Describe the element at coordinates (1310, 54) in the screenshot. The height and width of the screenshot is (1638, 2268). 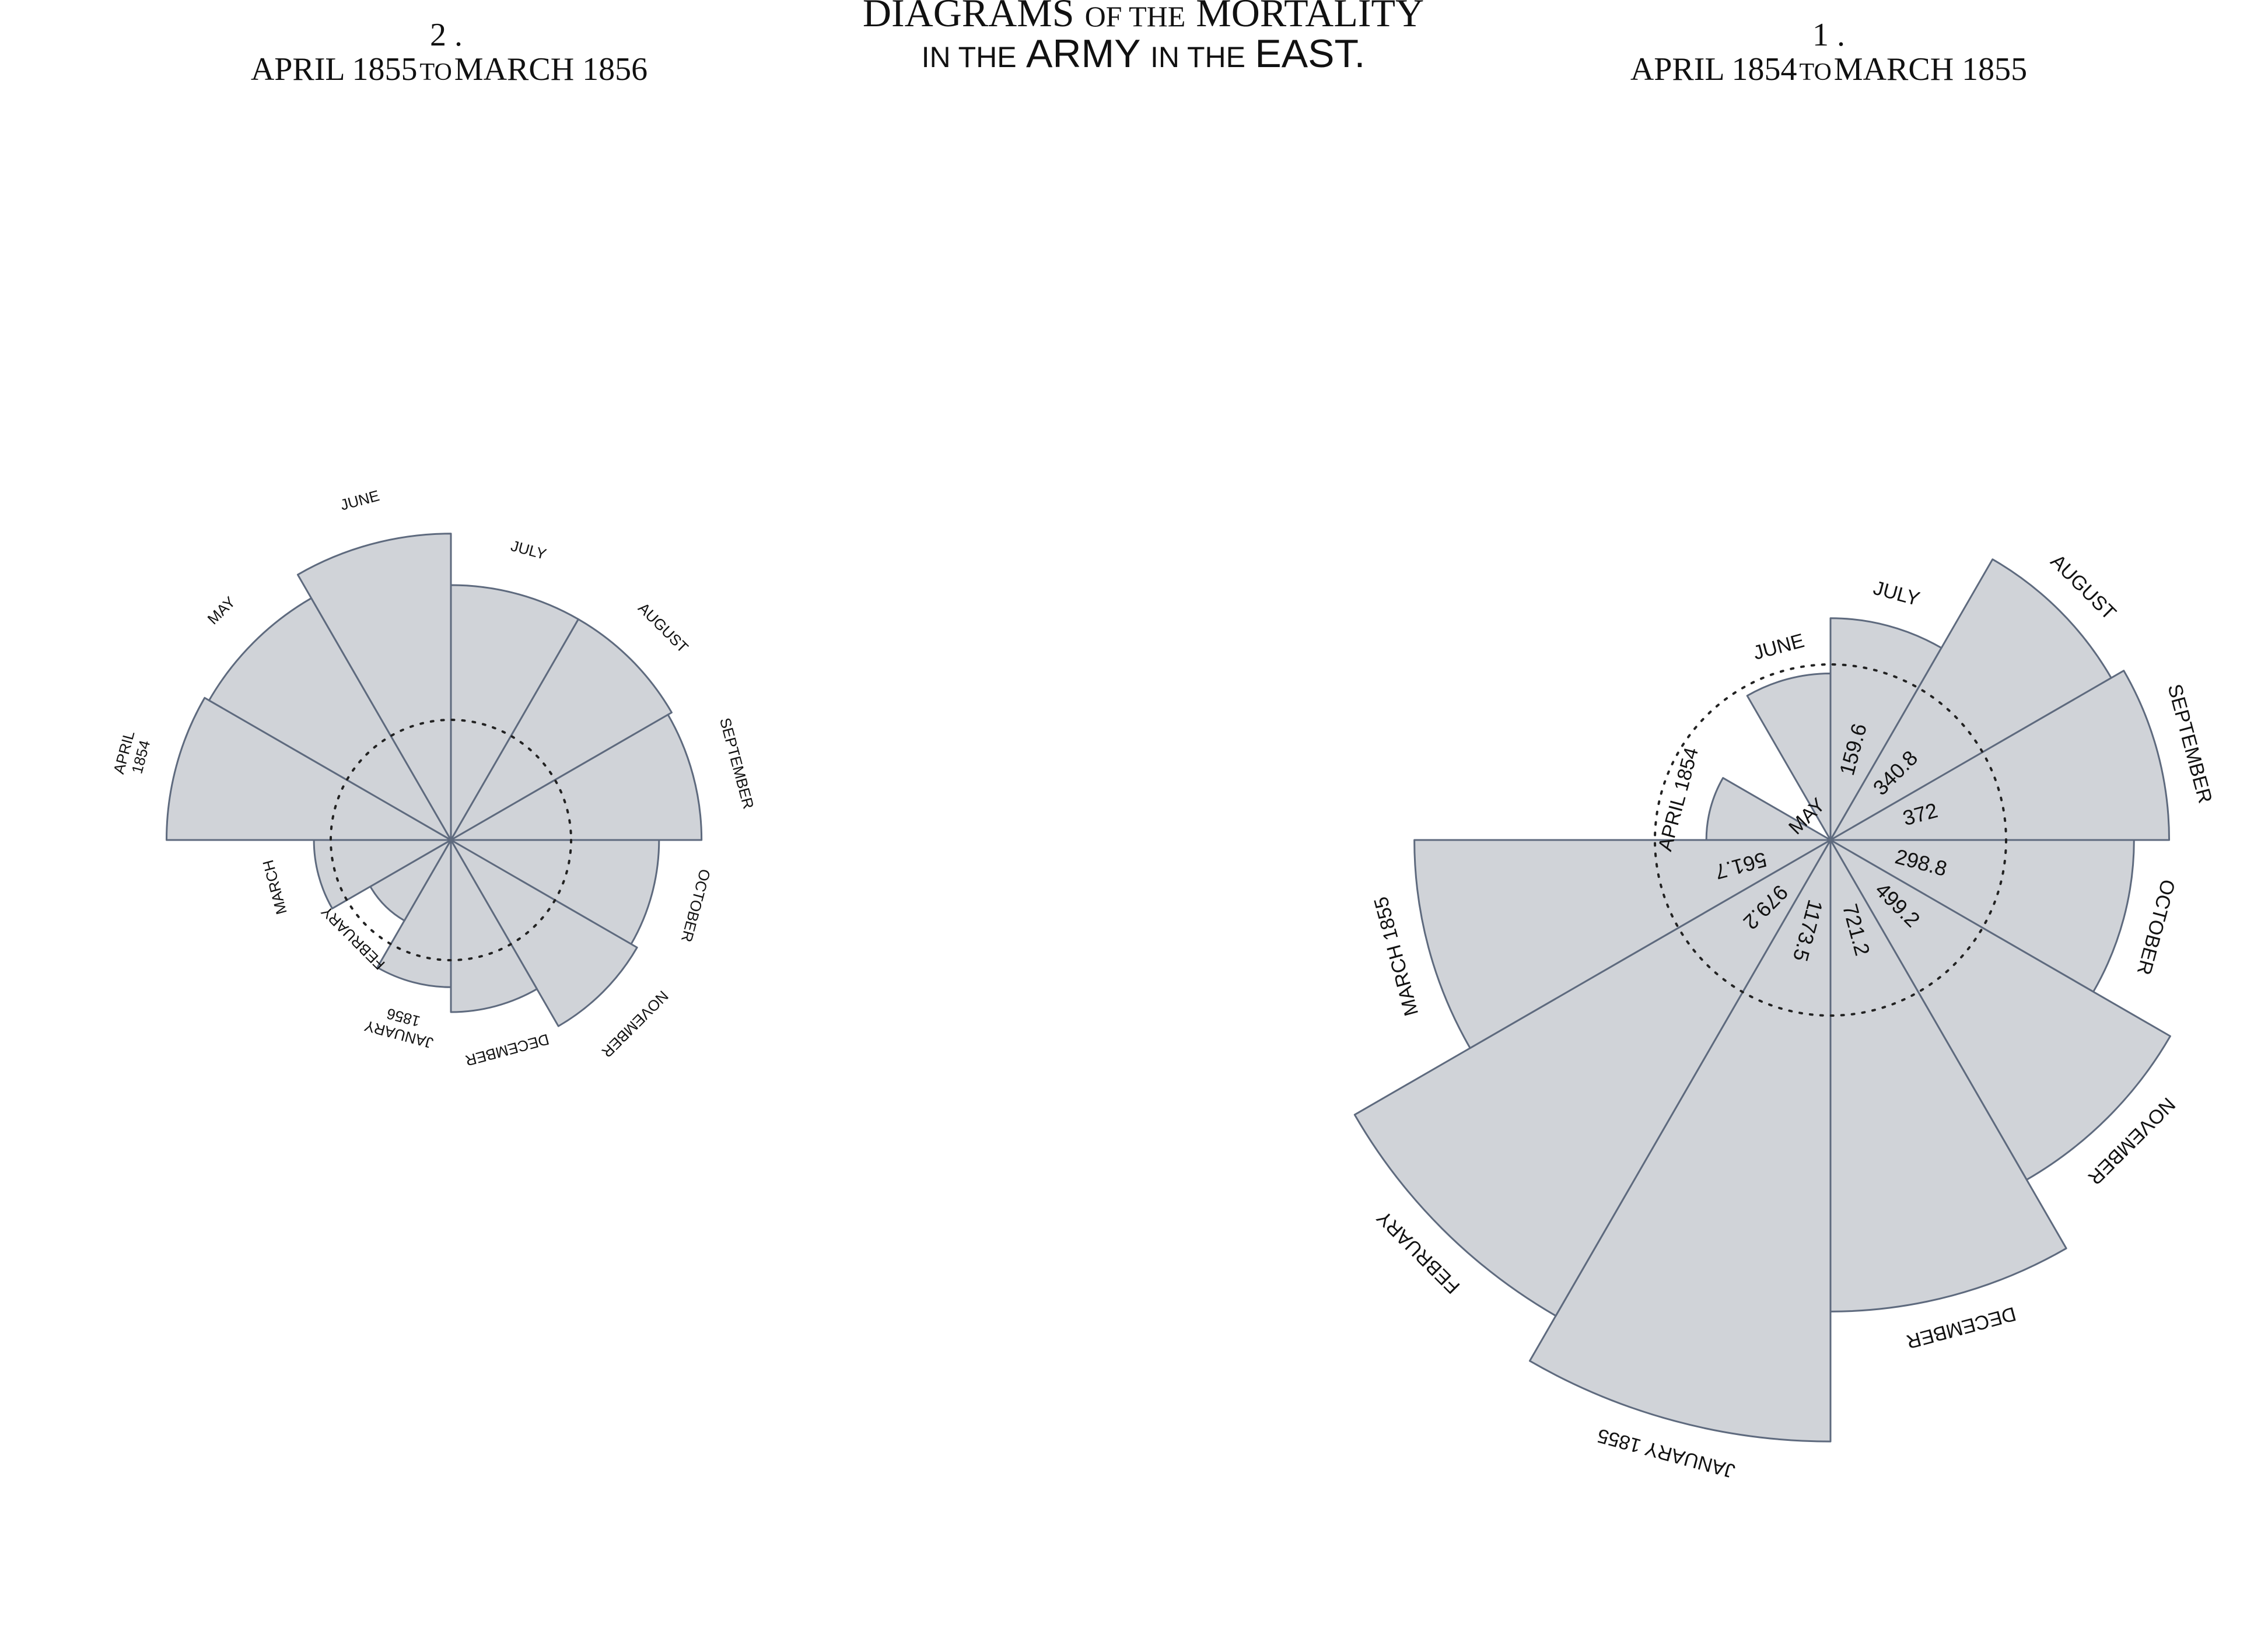
I see `title-word-east: EAST.` at that location.